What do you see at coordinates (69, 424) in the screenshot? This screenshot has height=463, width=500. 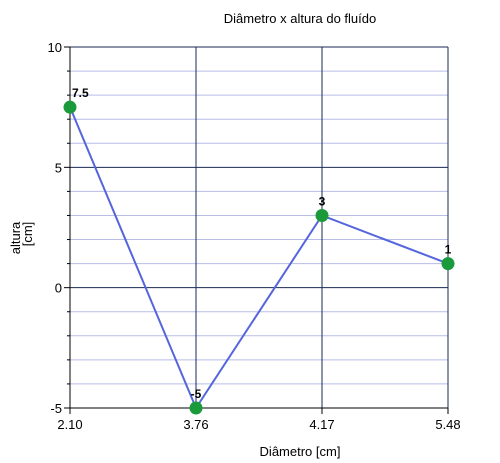 I see `x-tick-label: 2.10` at bounding box center [69, 424].